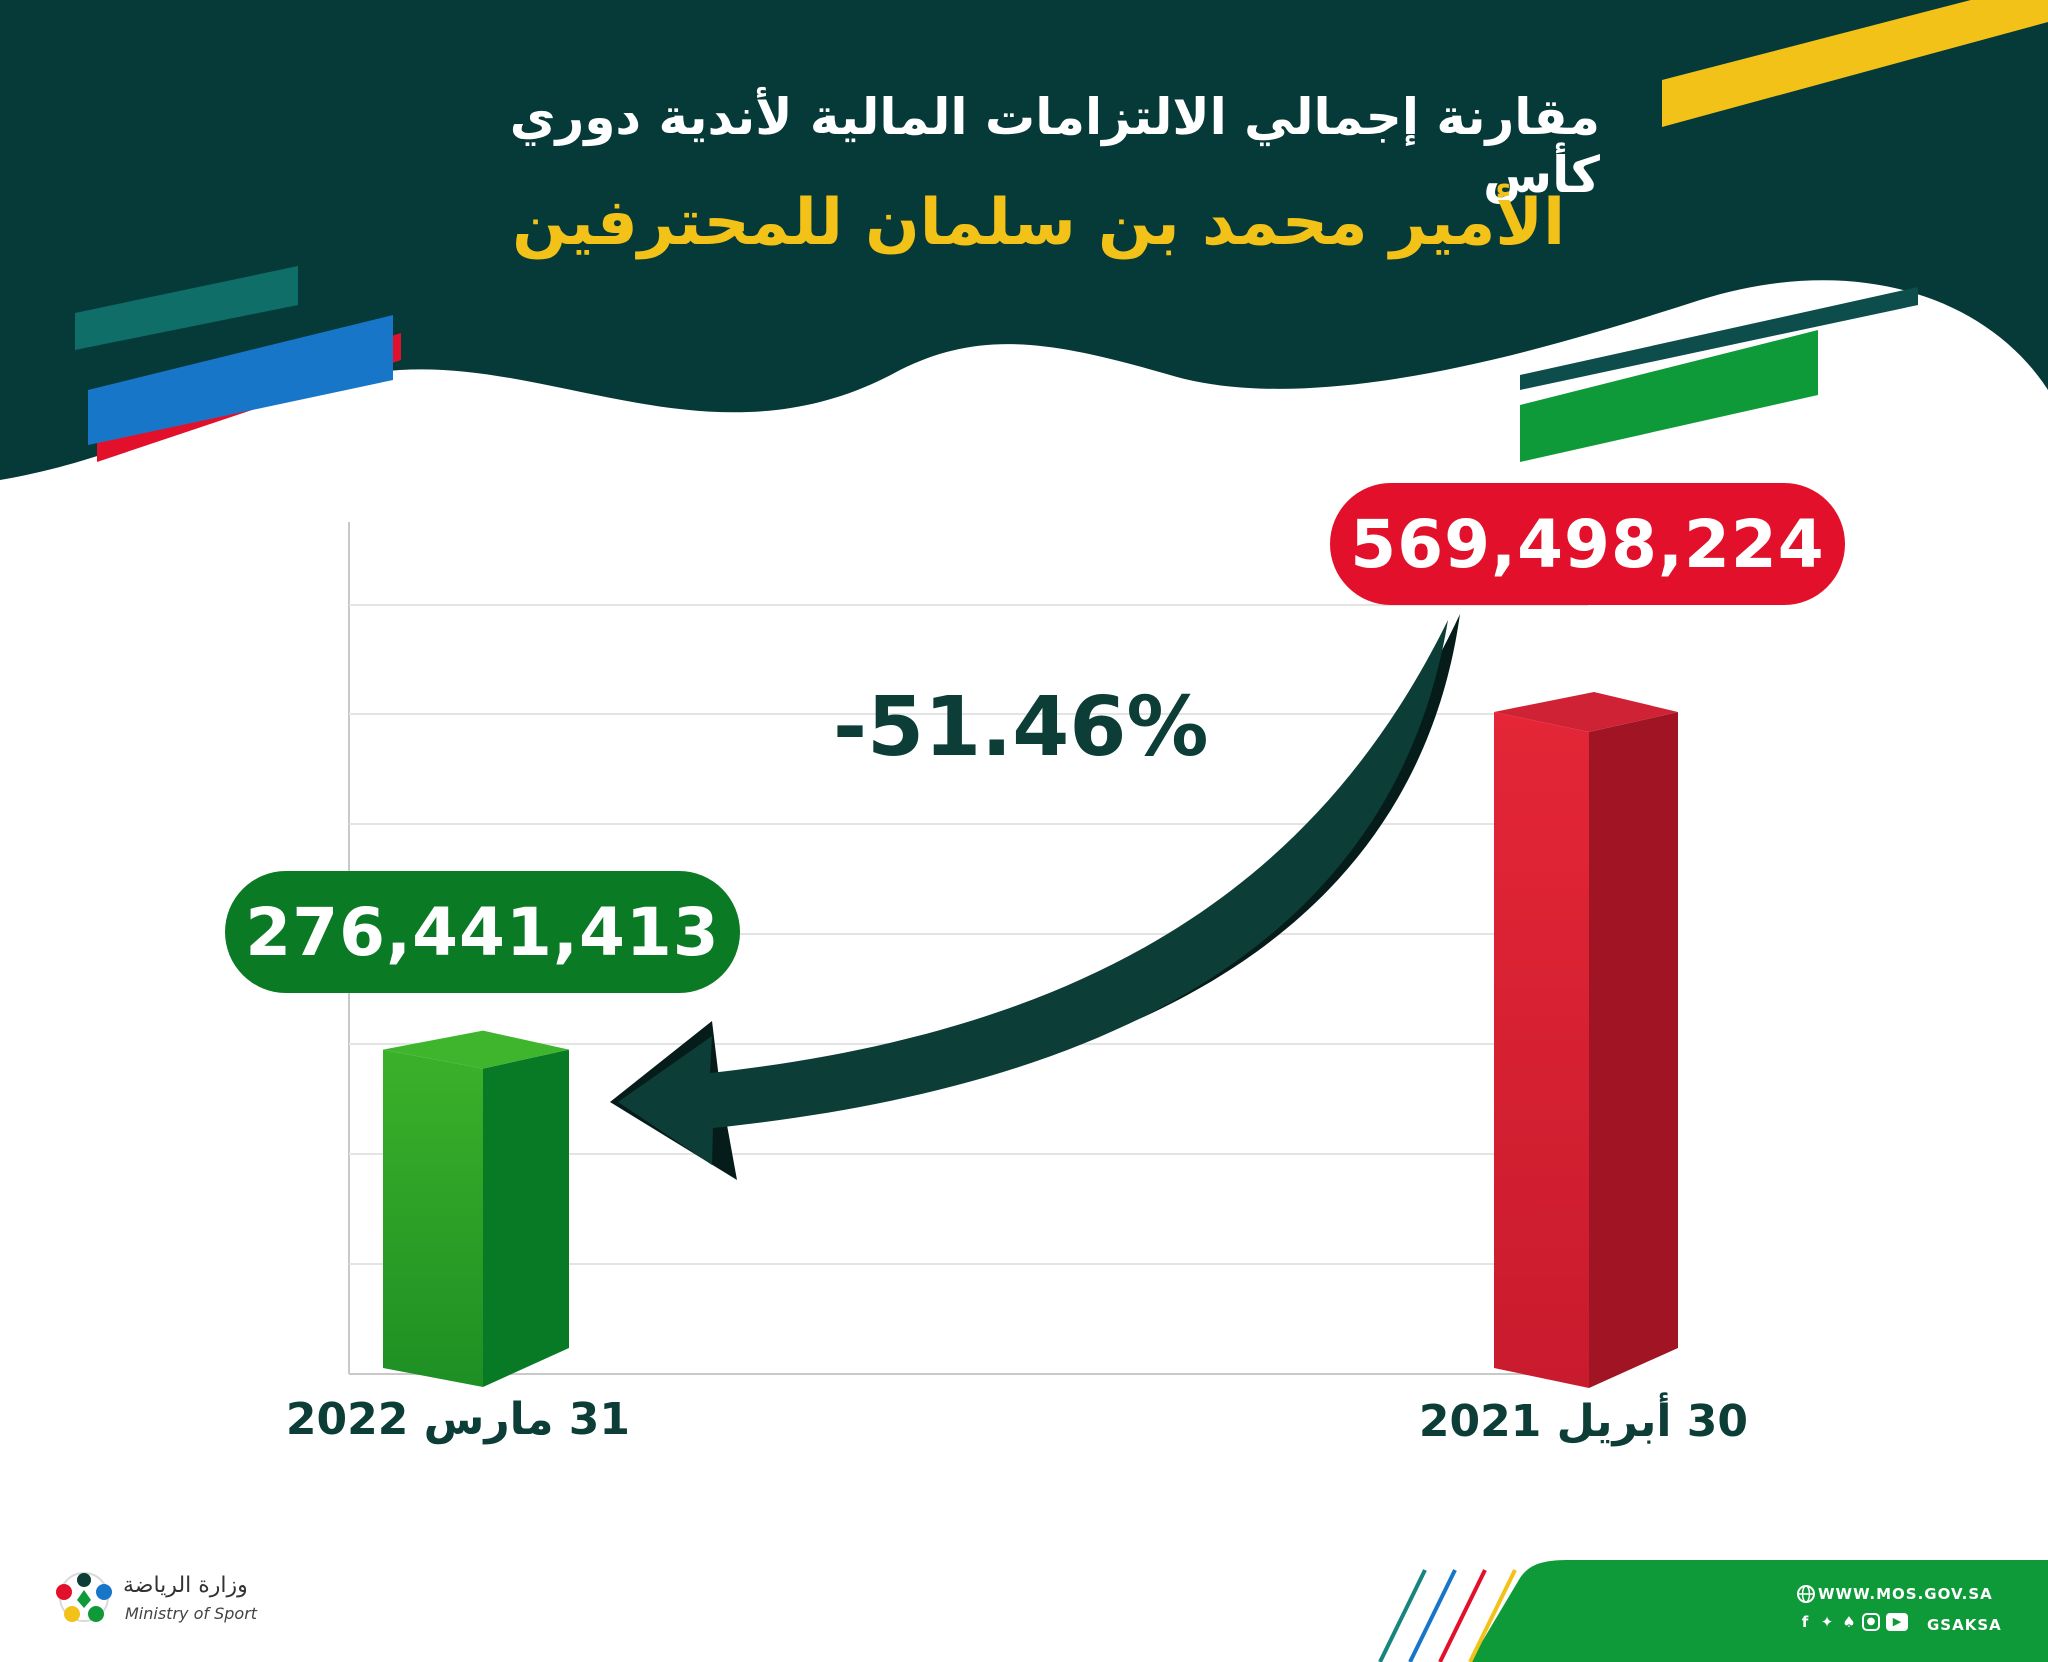 The image size is (2048, 1662). Describe the element at coordinates (1669, 396) in the screenshot. I see `stripe-green` at that location.